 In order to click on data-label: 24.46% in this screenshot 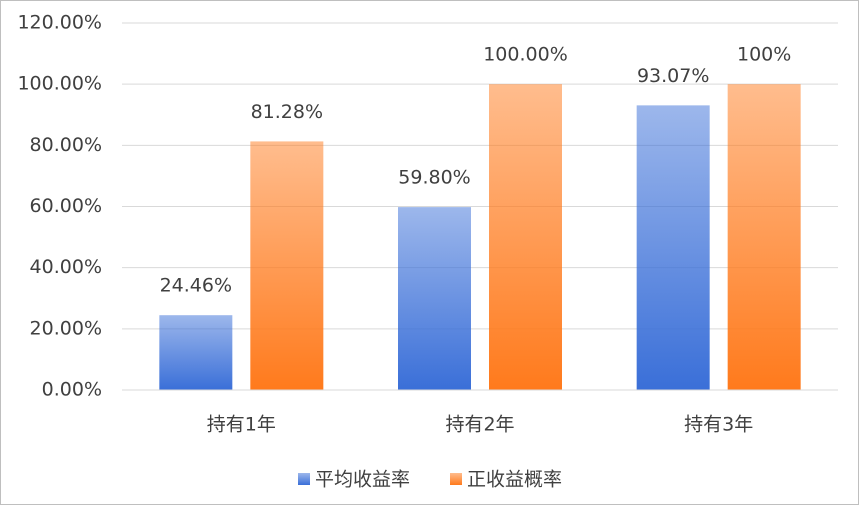, I will do `click(196, 286)`.